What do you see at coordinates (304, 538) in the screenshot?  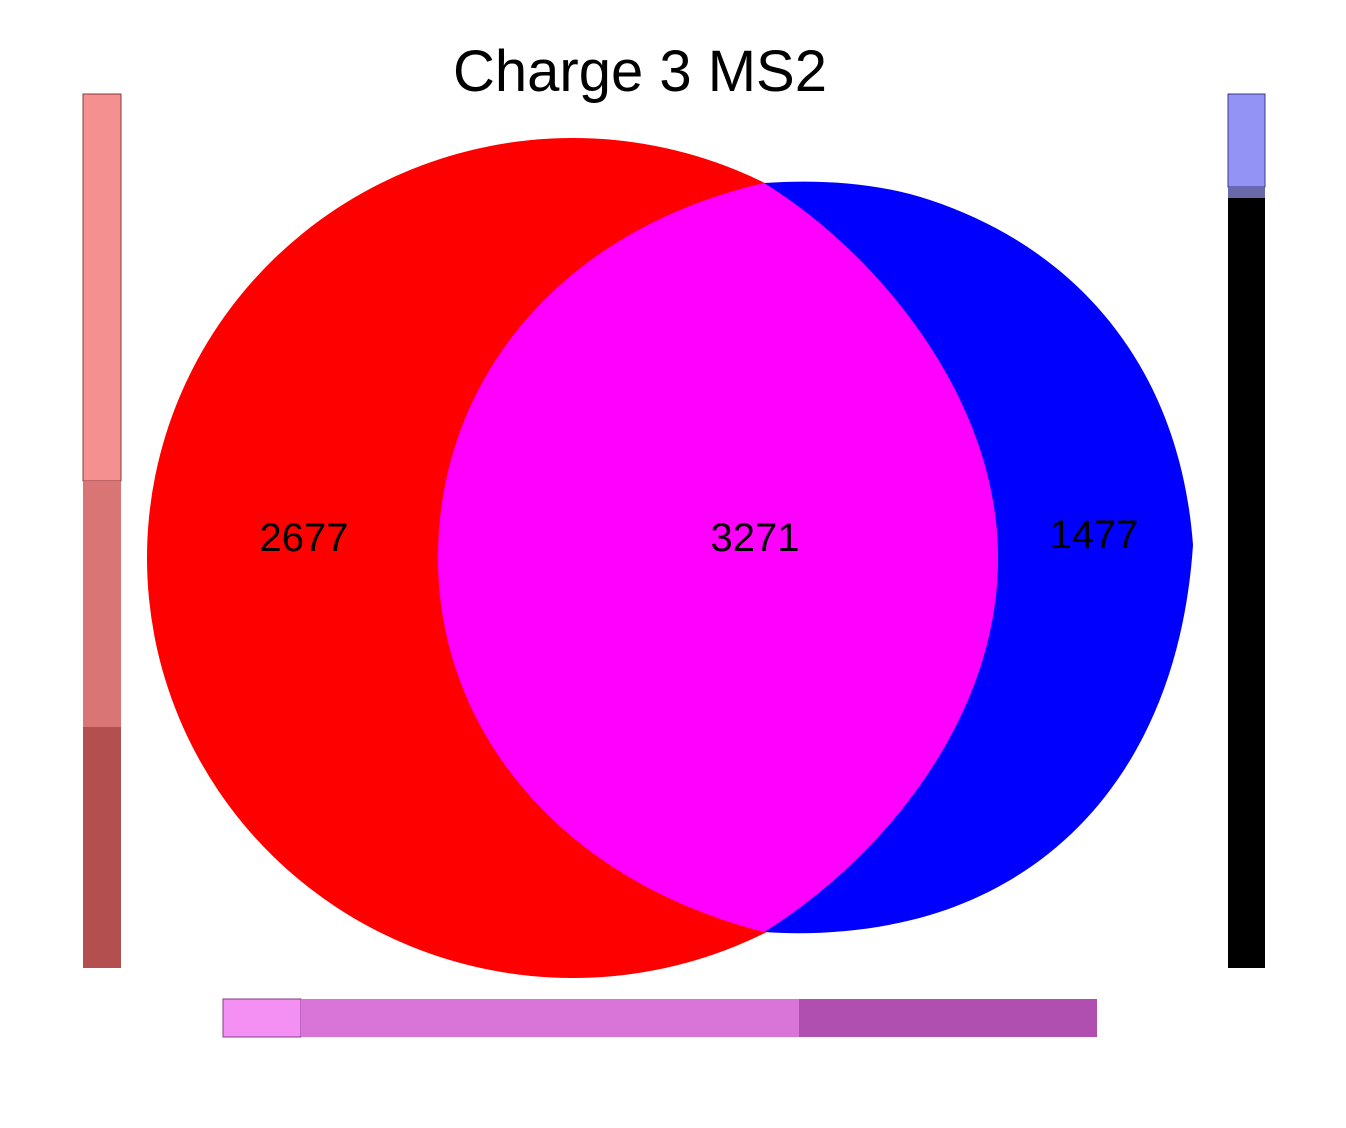 I see `left-only-count: 2677` at bounding box center [304, 538].